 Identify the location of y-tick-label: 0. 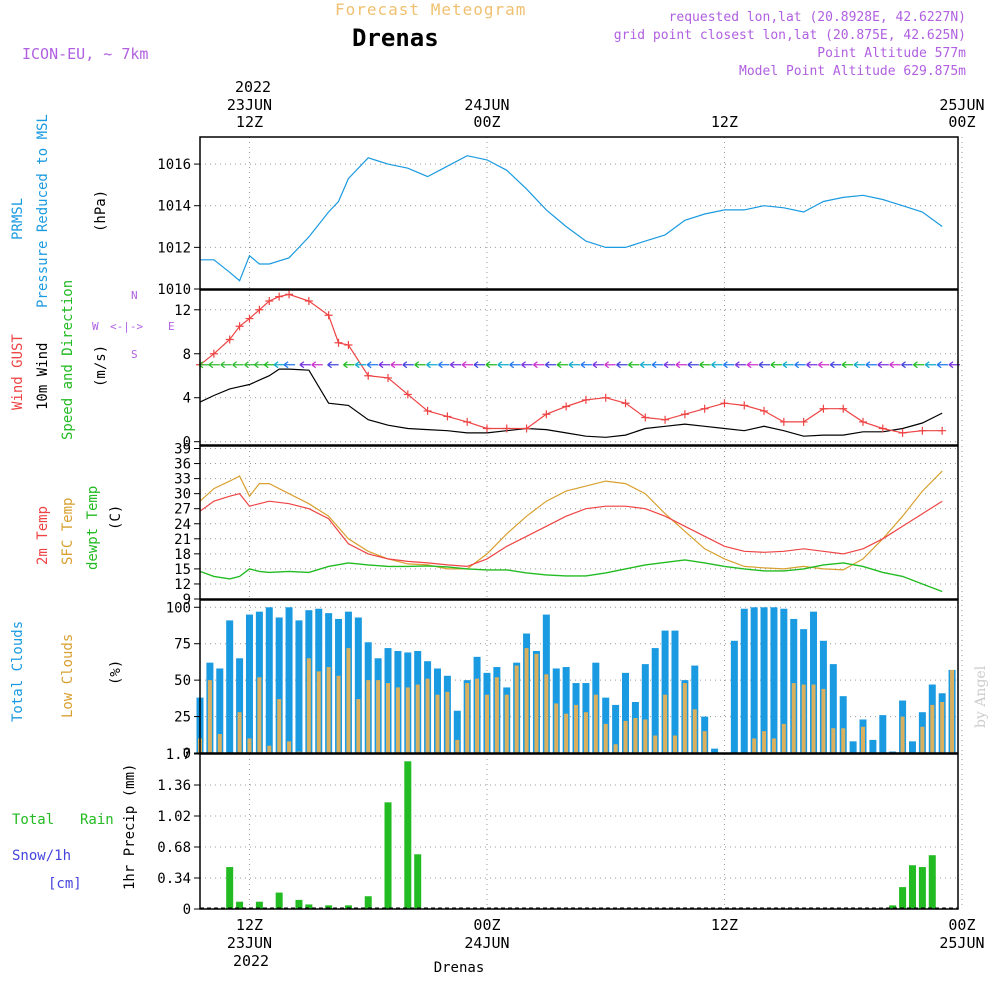
(187, 910).